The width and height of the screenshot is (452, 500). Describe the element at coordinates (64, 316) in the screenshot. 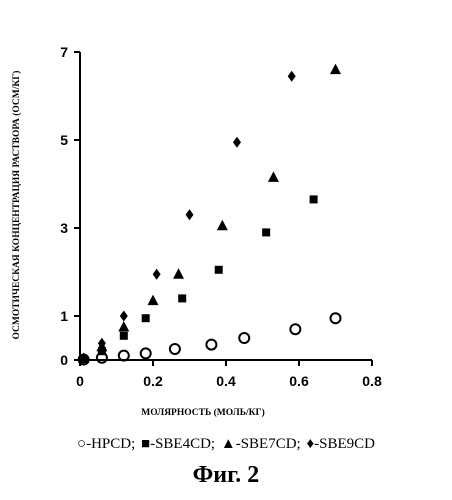

I see `y-tick-label: 1` at that location.